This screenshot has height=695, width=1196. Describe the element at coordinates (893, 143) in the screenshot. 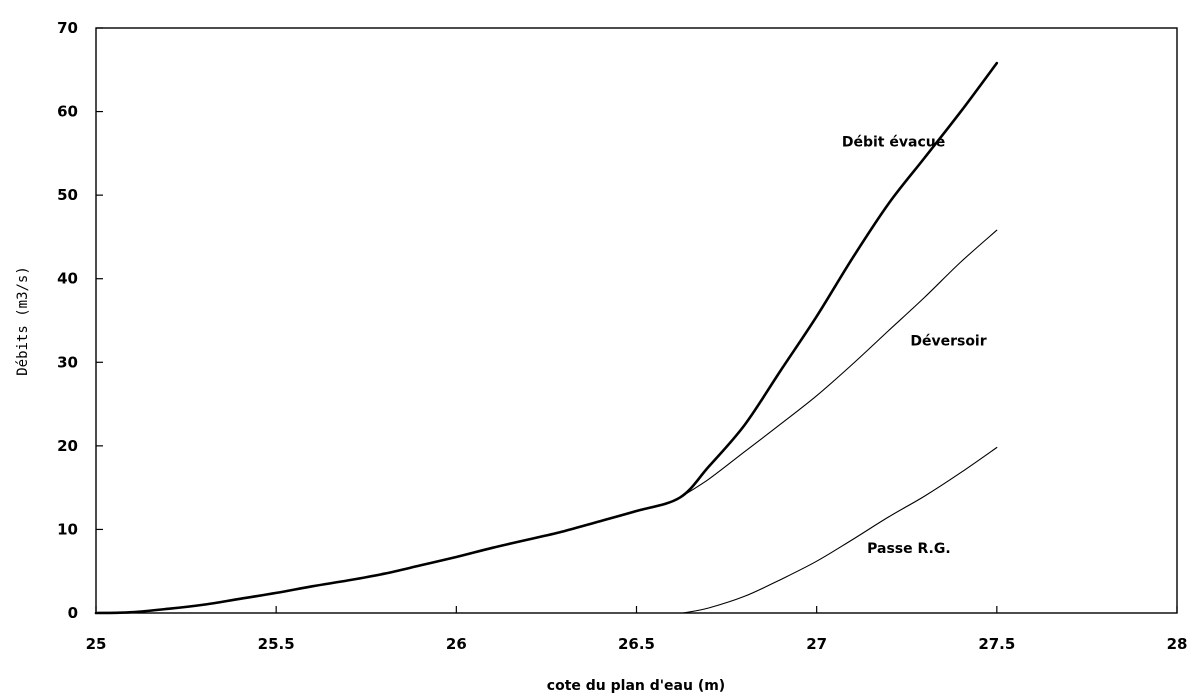

I see `series-label-debit-evacue: Débit évacué` at that location.